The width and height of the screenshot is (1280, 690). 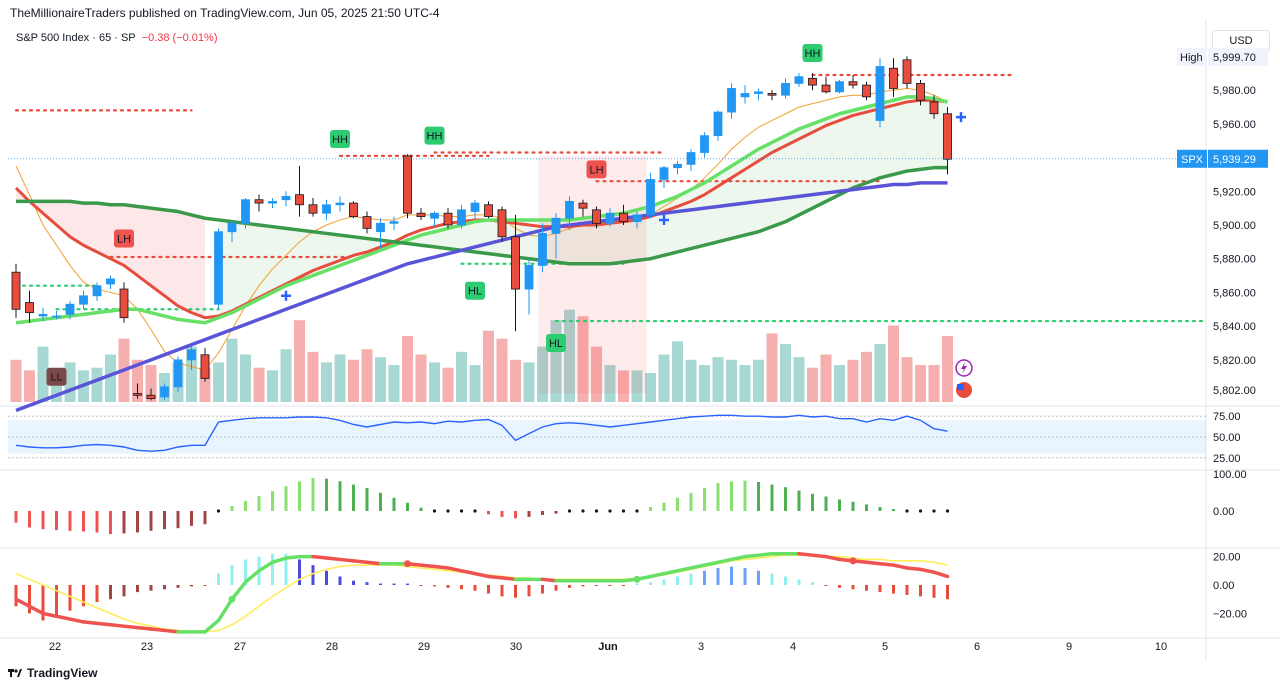 I want to click on plus-marker, so click(x=961, y=117).